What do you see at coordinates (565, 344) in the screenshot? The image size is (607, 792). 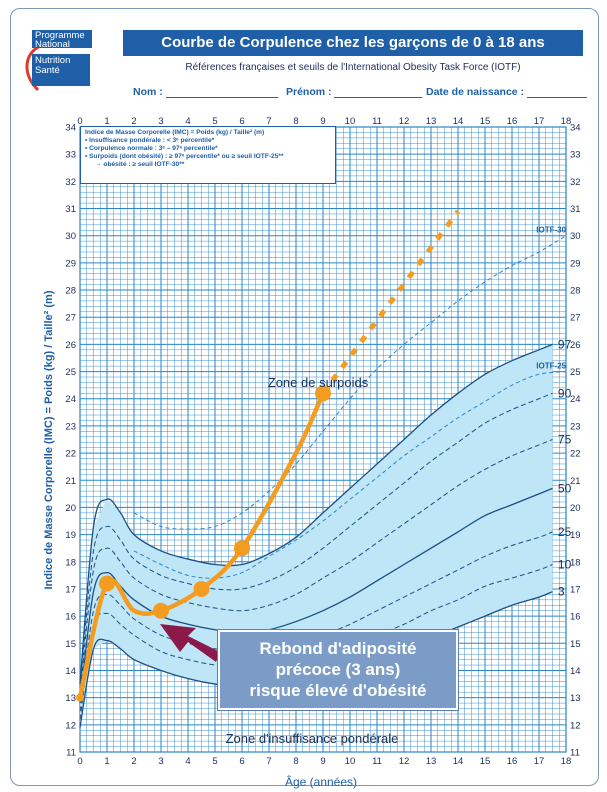 I see `percentile-label-97: 97` at bounding box center [565, 344].